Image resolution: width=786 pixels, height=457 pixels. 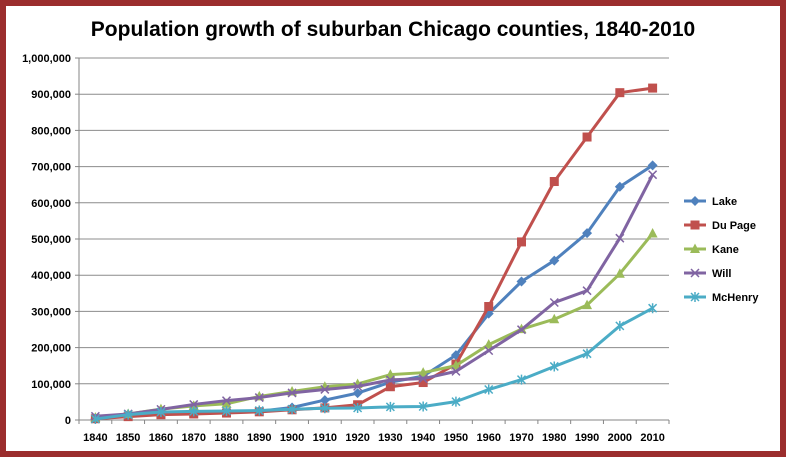 What do you see at coordinates (357, 438) in the screenshot?
I see `x-tick-label: 1920` at bounding box center [357, 438].